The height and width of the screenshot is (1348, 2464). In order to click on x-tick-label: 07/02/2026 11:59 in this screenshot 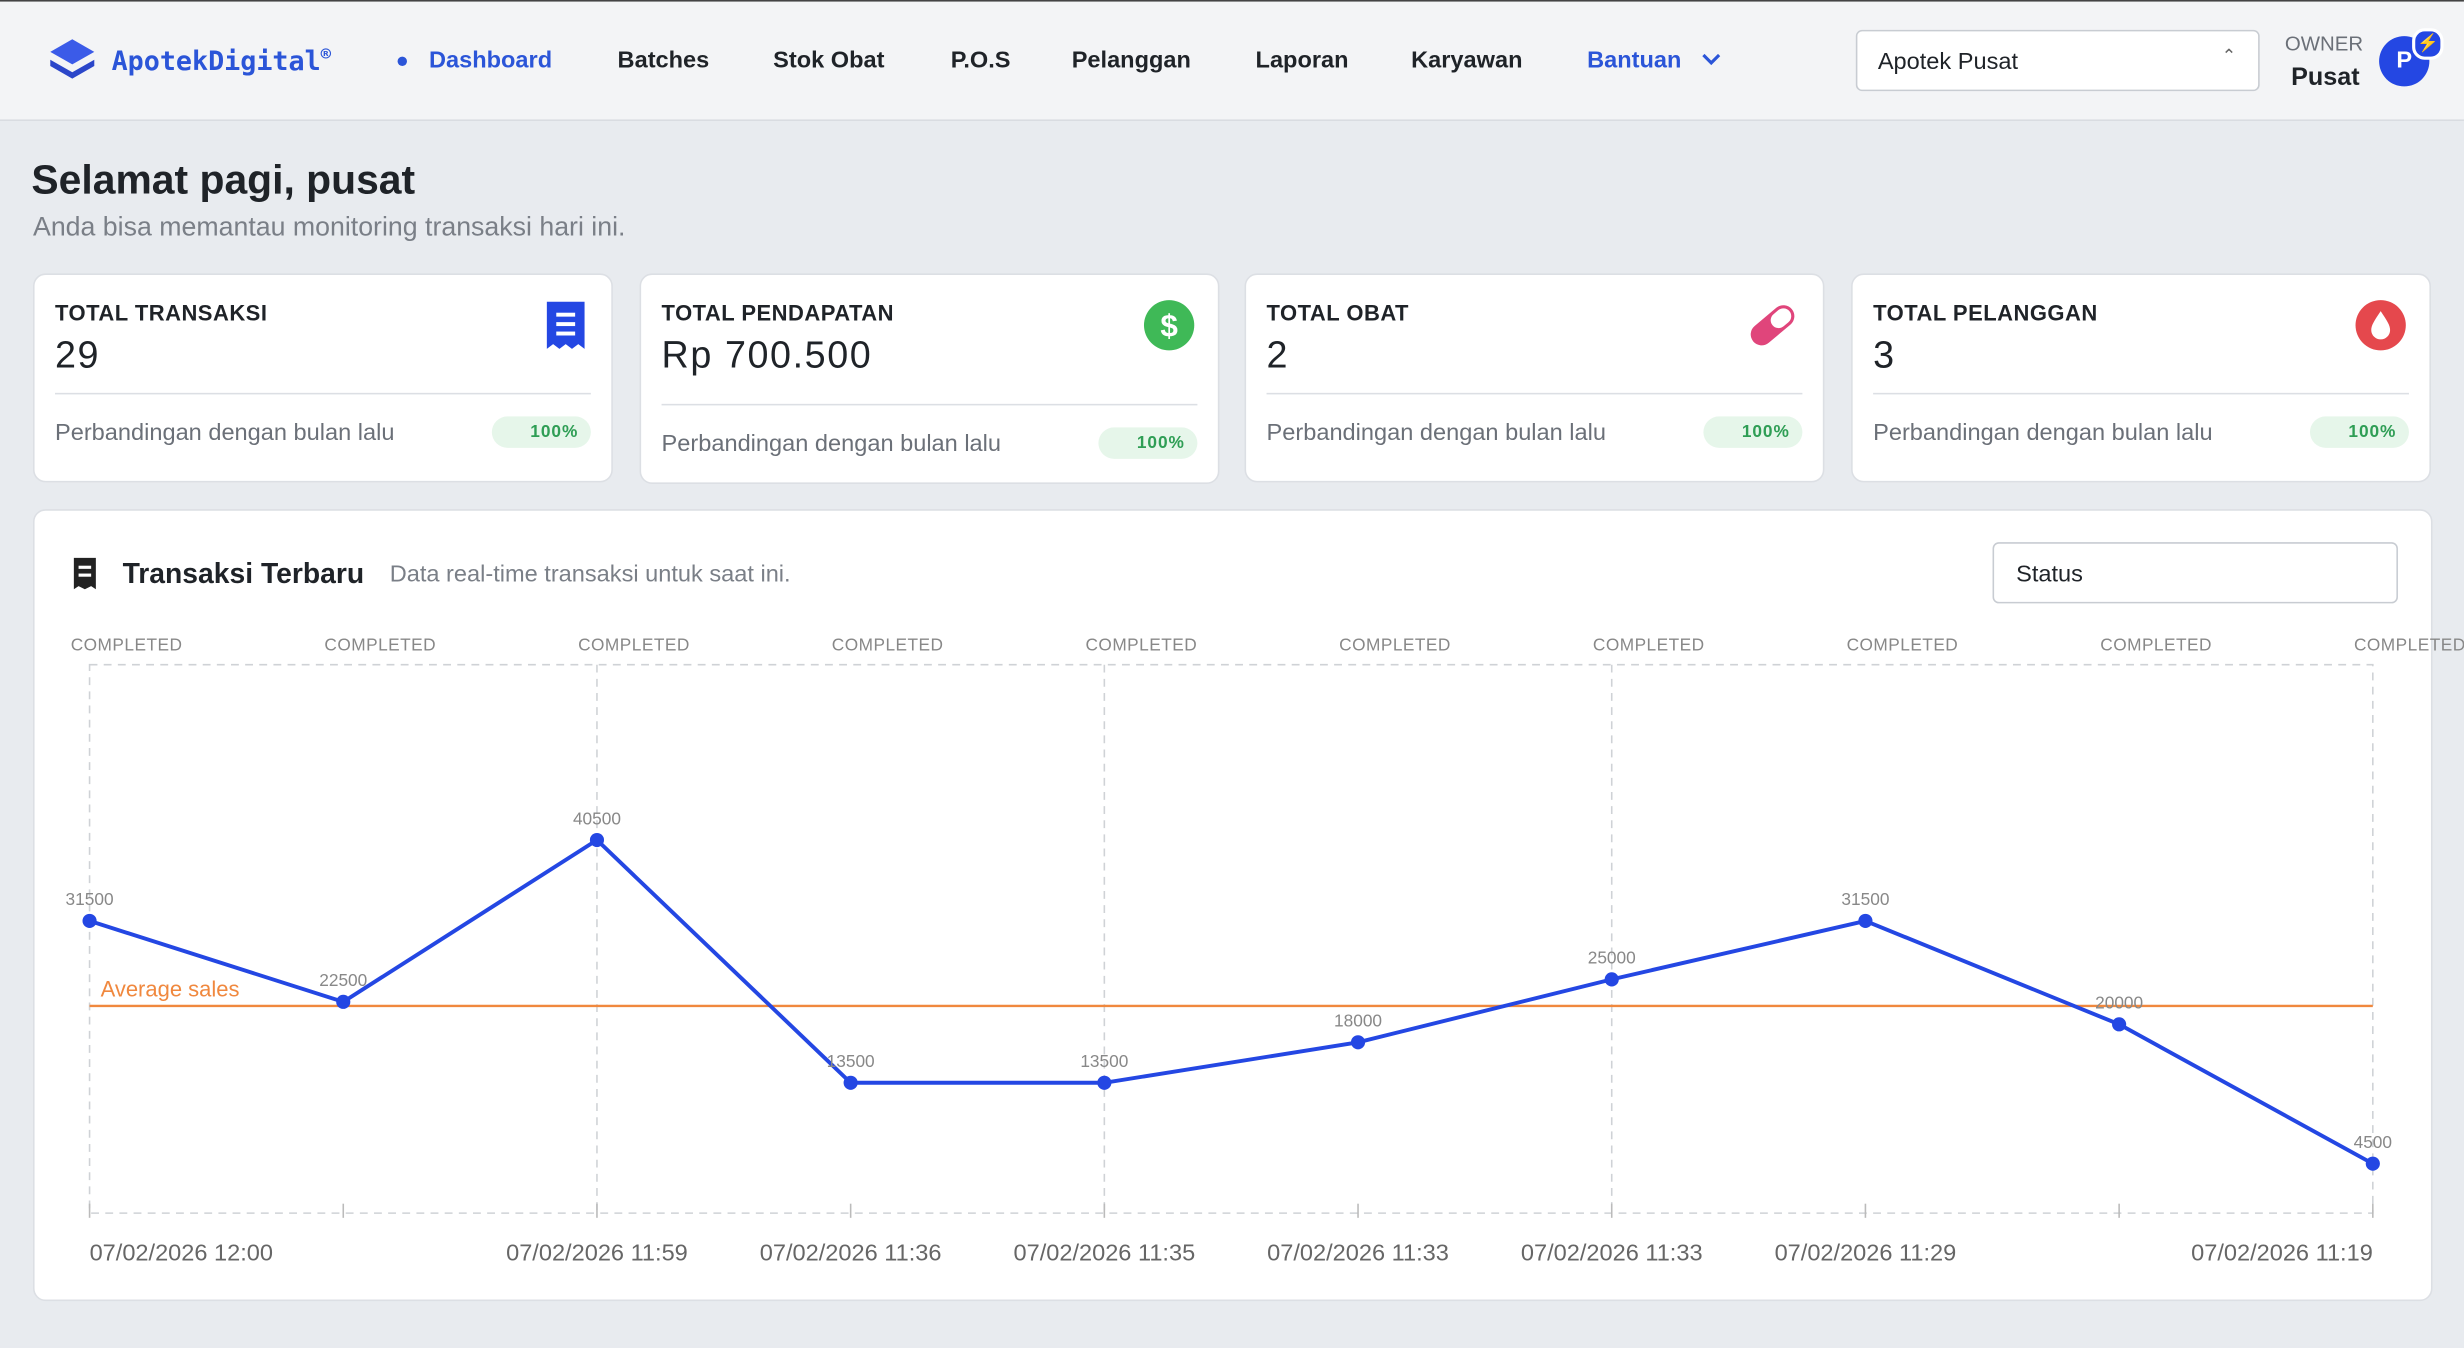, I will do `click(597, 1252)`.